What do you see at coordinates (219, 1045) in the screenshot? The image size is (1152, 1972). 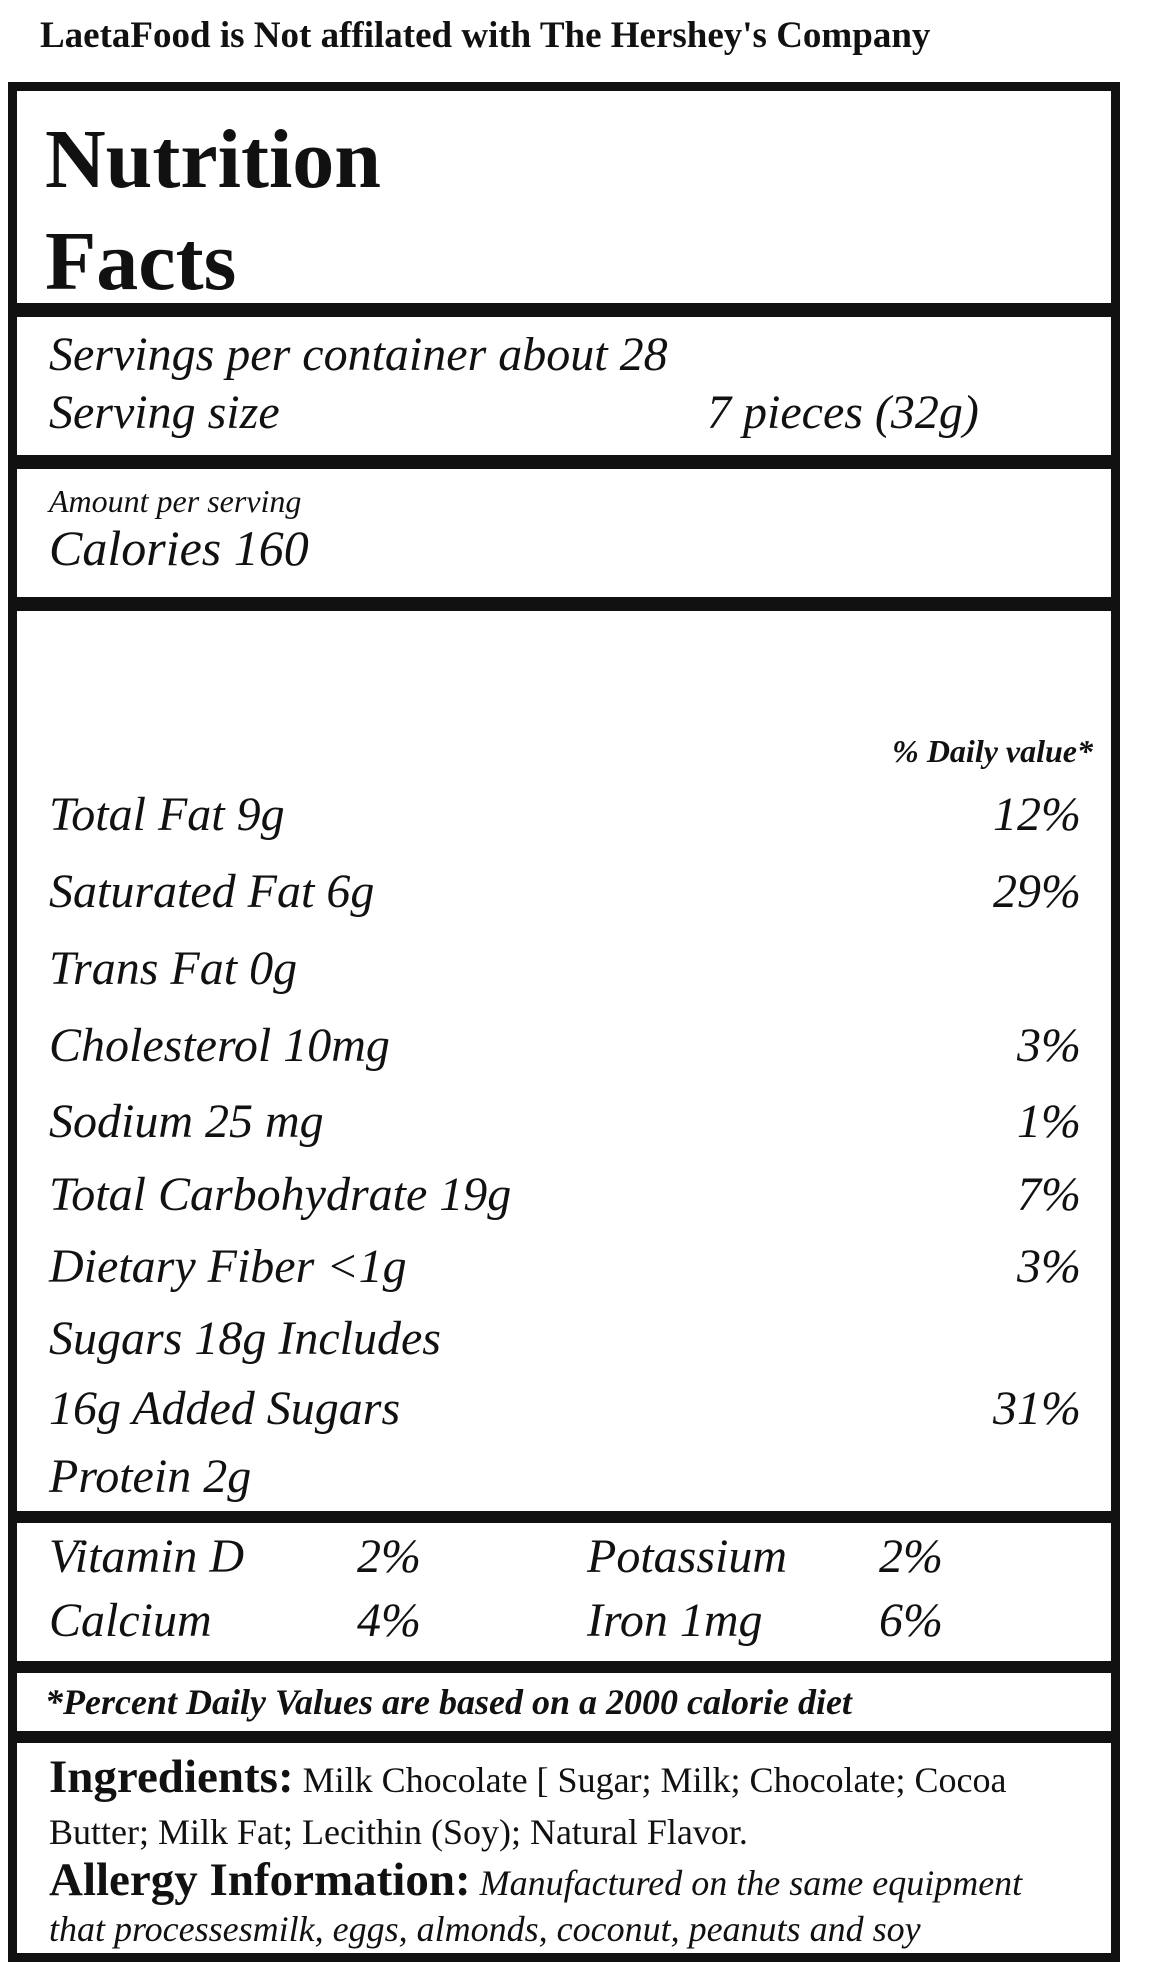 I see `nutrient-label: Cholesterol 10mg` at bounding box center [219, 1045].